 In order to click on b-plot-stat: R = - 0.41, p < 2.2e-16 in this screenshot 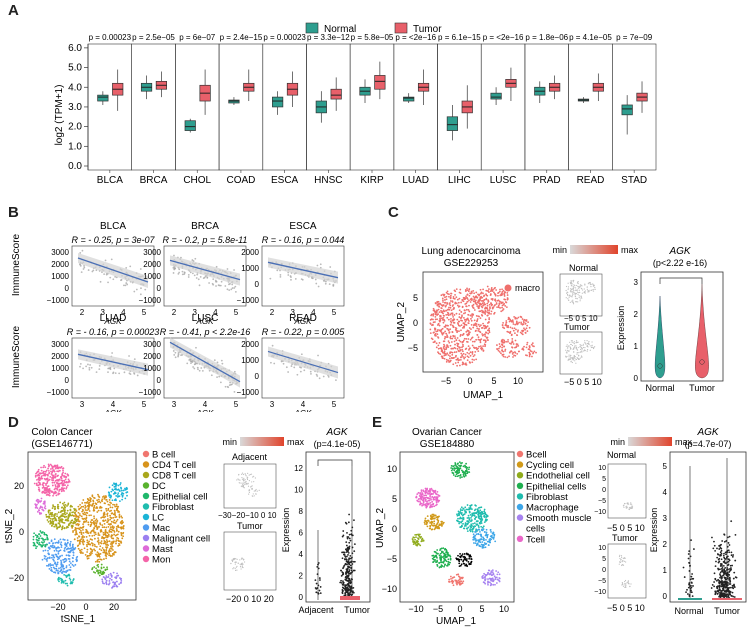, I will do `click(205, 332)`.